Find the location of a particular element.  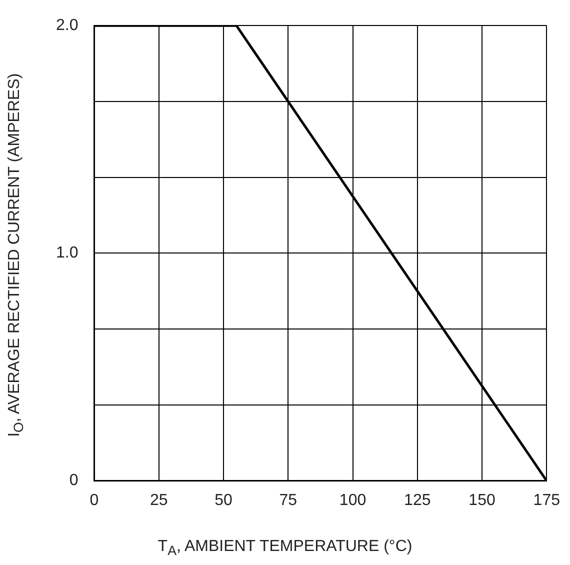

x-tick-label: 50 is located at coordinates (223, 500).